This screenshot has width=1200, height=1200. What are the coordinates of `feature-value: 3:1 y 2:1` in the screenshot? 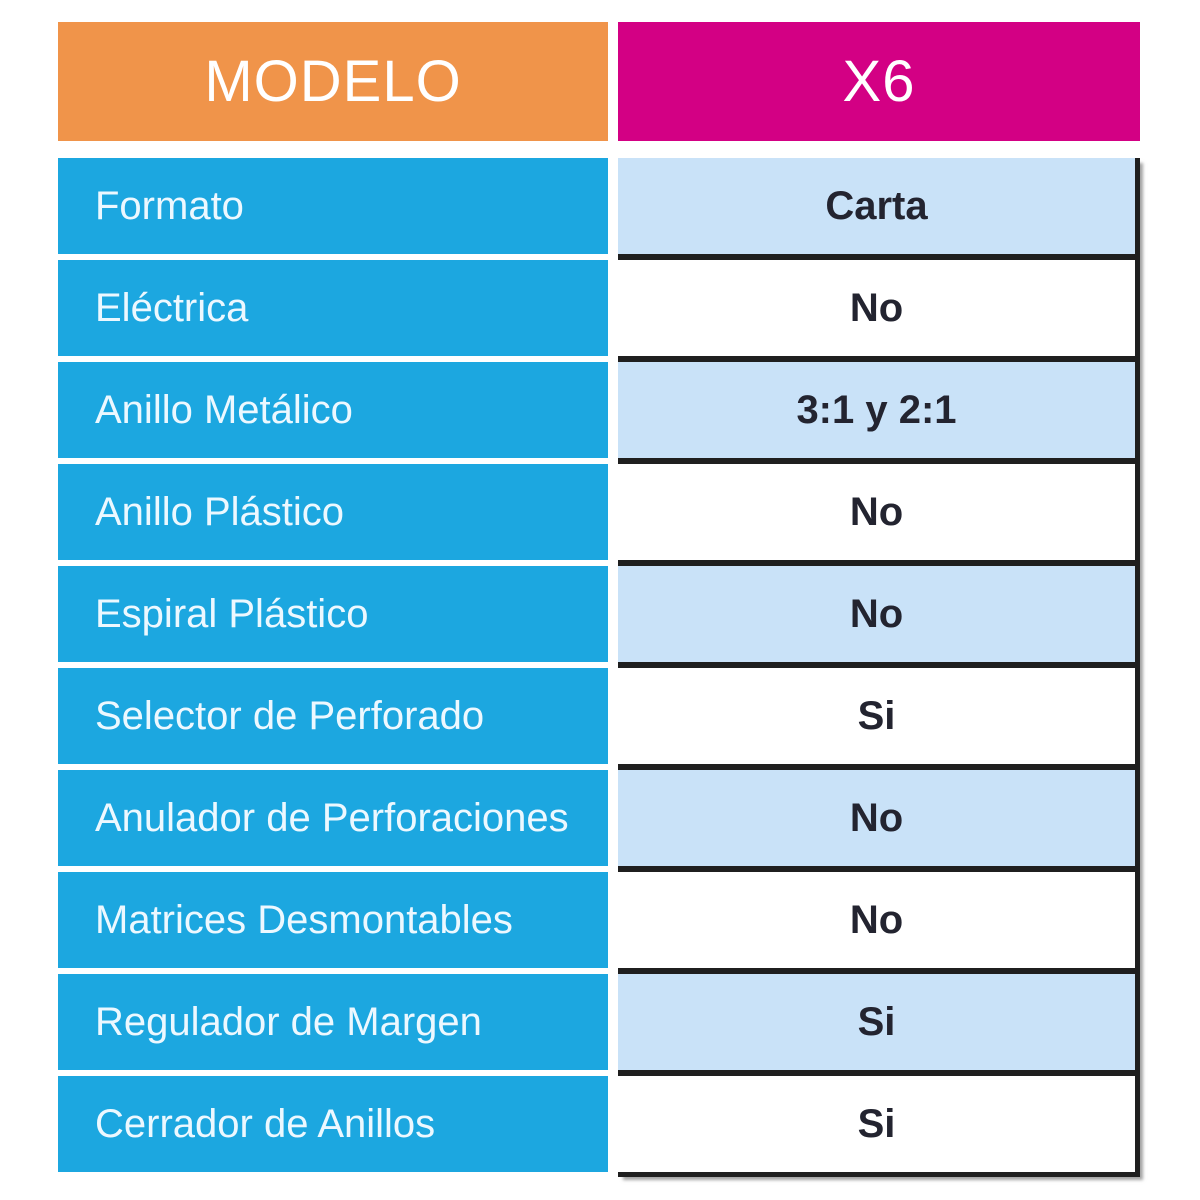 It's located at (876, 409).